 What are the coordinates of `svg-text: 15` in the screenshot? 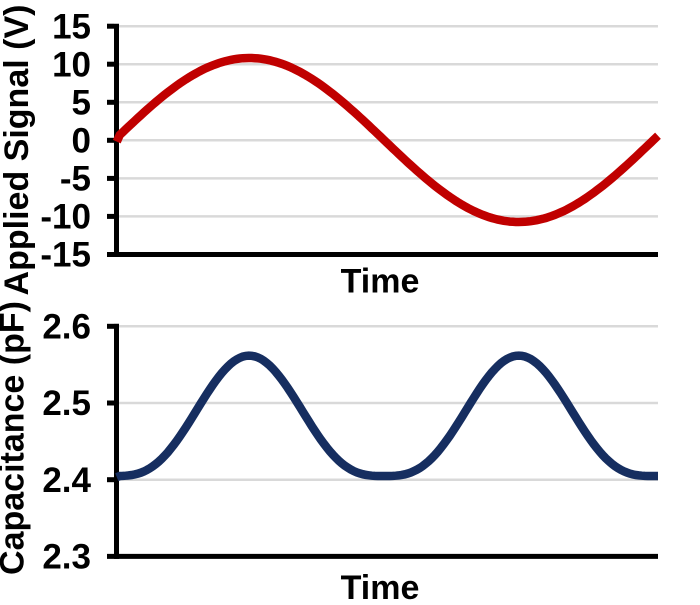 It's located at (71, 26).